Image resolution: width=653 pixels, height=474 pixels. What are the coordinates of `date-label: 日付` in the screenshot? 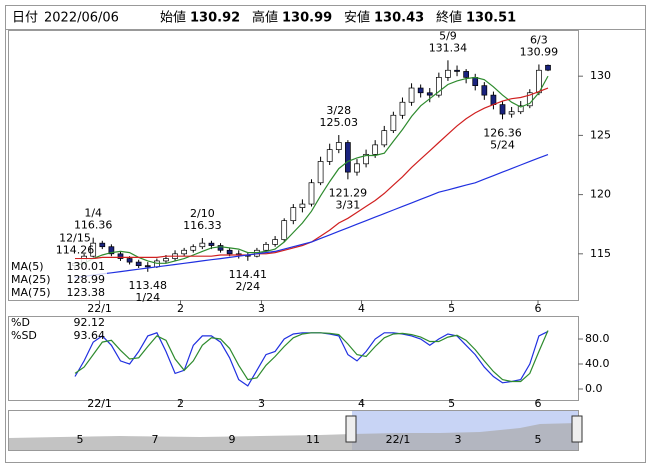 It's located at (25, 18).